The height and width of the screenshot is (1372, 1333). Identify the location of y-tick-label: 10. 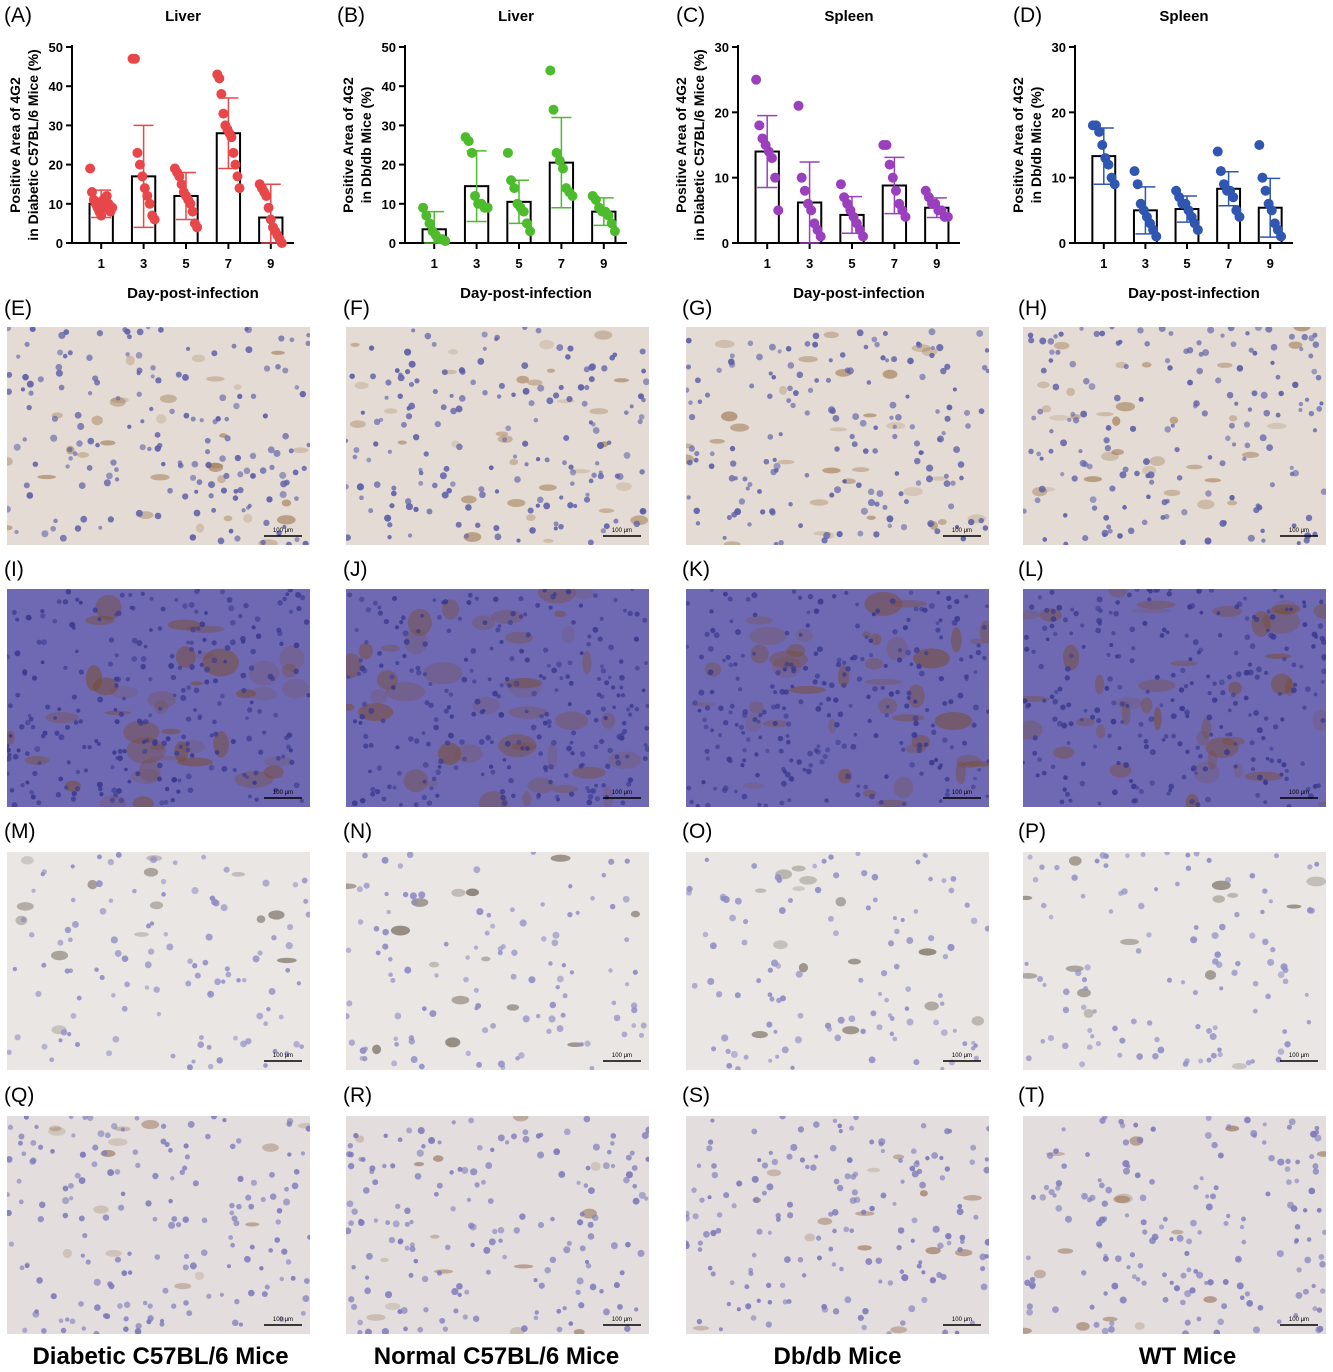
(56, 204).